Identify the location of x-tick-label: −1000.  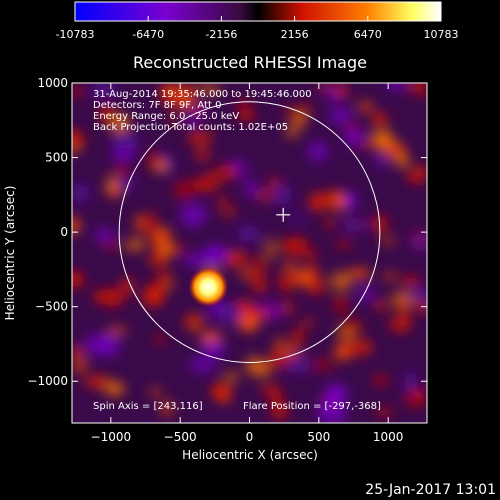
(111, 437).